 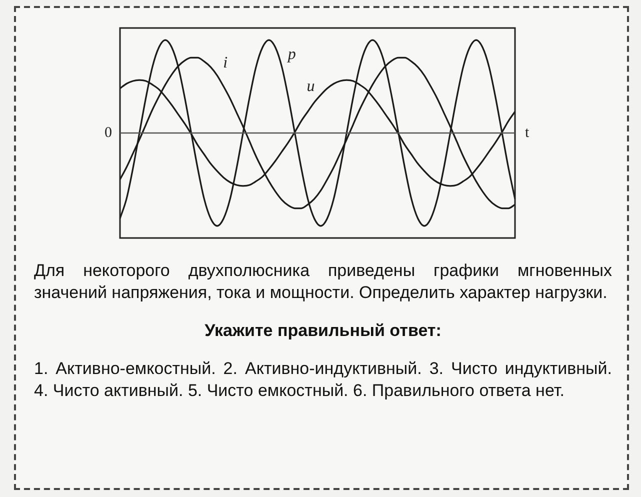 What do you see at coordinates (310, 87) in the screenshot?
I see `series-label: u` at bounding box center [310, 87].